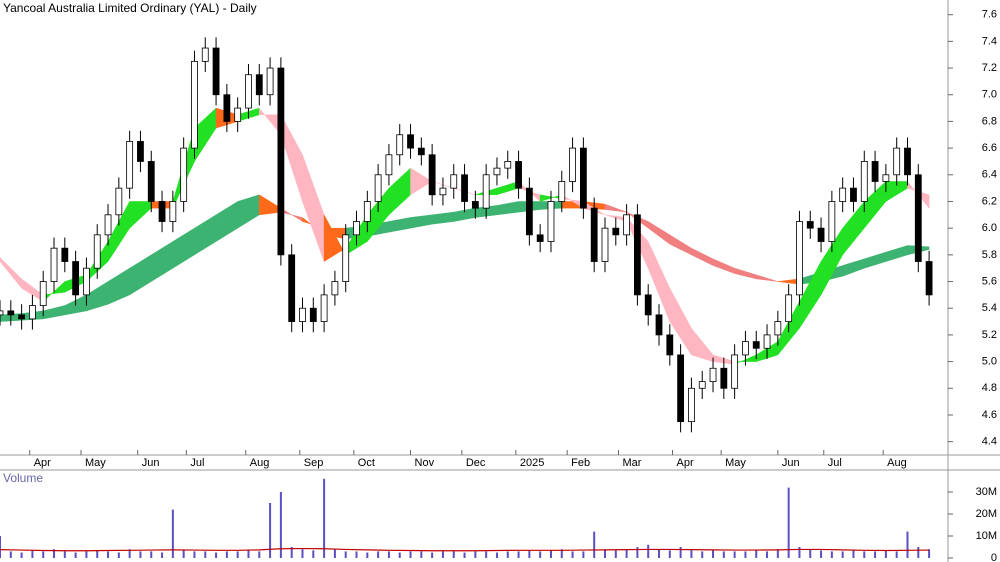 The width and height of the screenshot is (1000, 562). What do you see at coordinates (989, 15) in the screenshot?
I see `y-tick-label: 7.6` at bounding box center [989, 15].